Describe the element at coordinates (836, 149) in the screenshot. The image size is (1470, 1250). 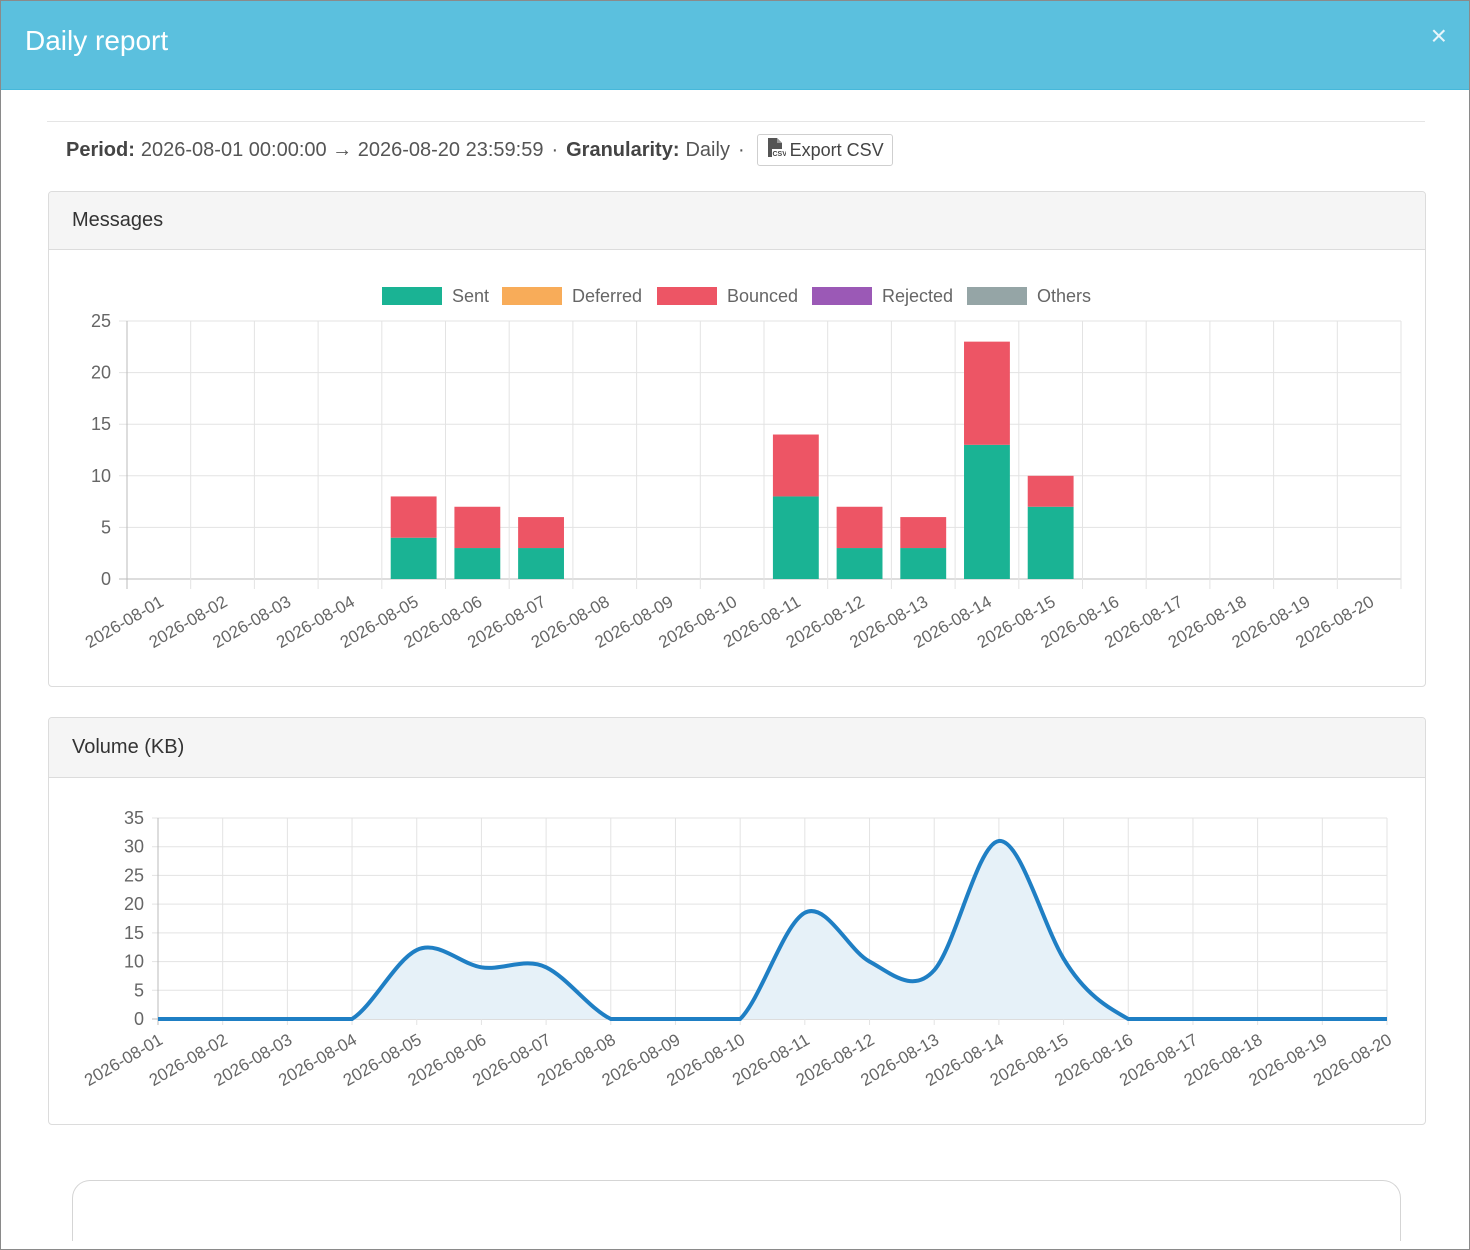
I see `export-csv-label: Export CSV` at that location.